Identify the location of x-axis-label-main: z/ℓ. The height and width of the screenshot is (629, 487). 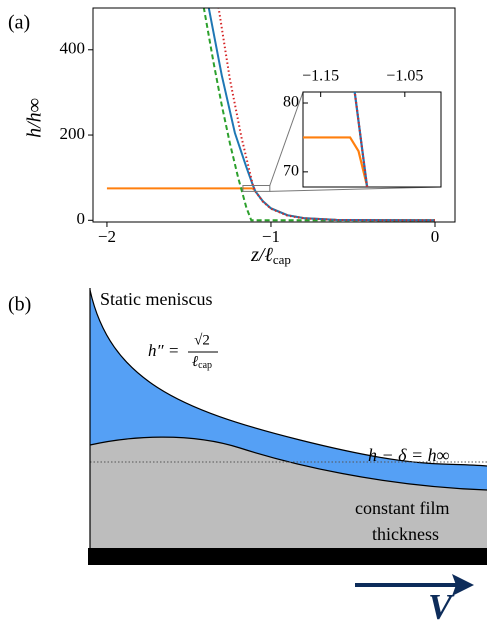
(261, 255).